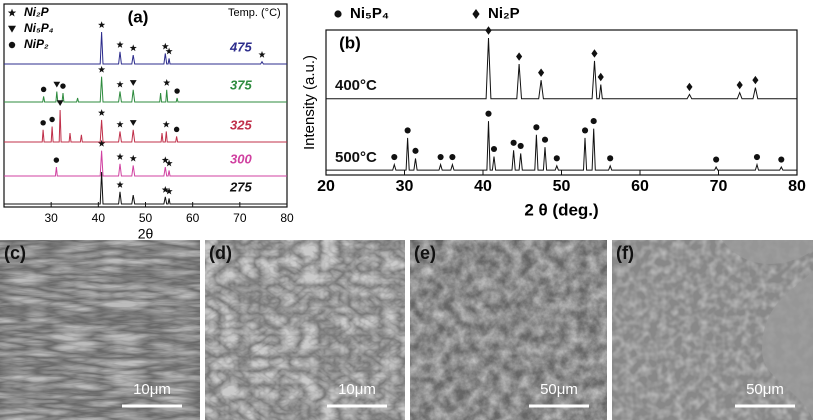 Image resolution: width=813 pixels, height=420 pixels. Describe the element at coordinates (241, 124) in the screenshot. I see `series-label: 325` at that location.